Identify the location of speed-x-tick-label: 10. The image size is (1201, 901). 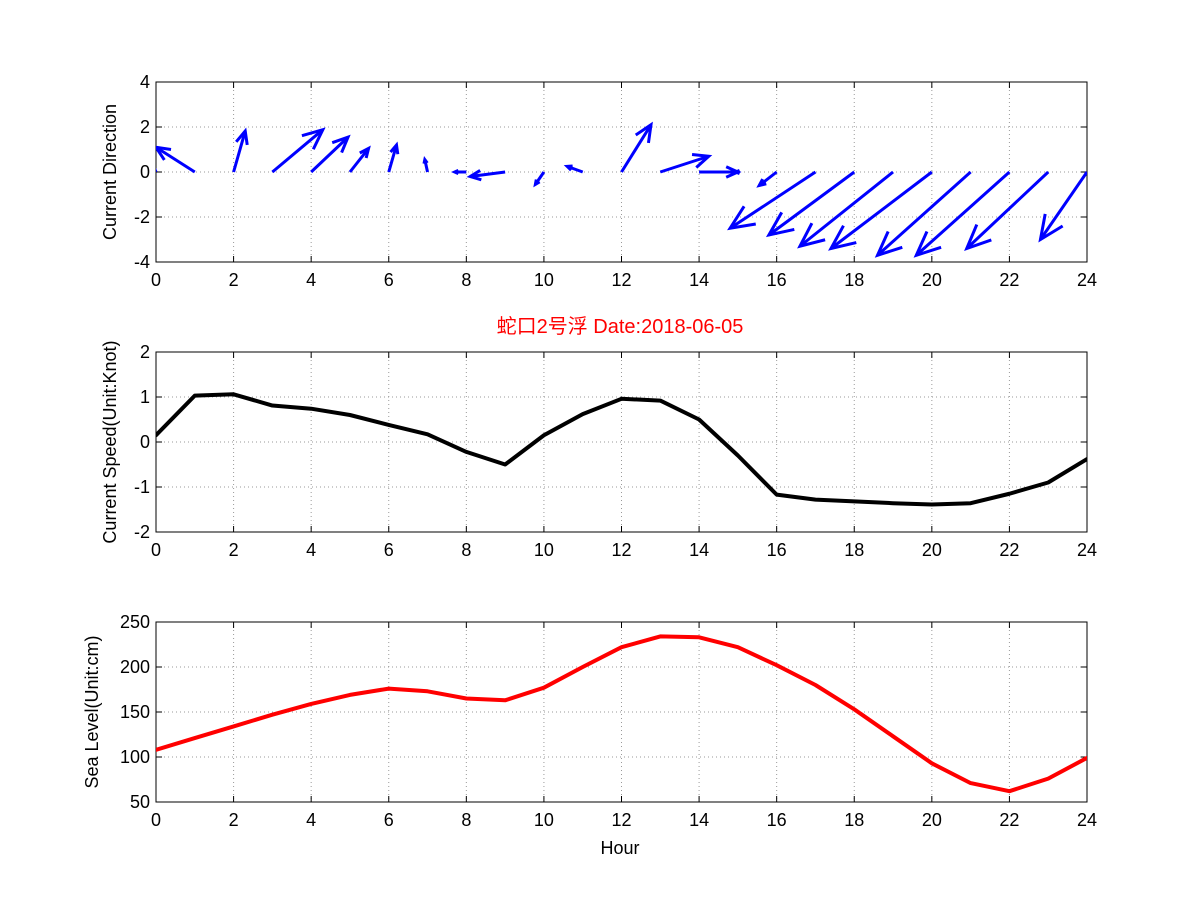
(544, 550).